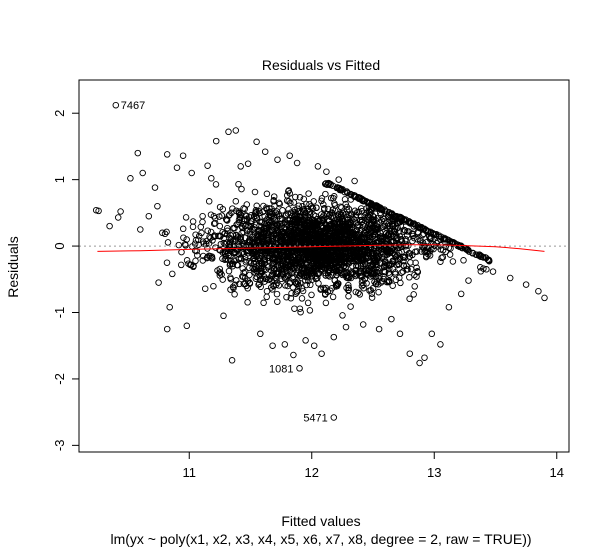  Describe the element at coordinates (321, 65) in the screenshot. I see `chart-title: Residuals vs Fitted` at that location.